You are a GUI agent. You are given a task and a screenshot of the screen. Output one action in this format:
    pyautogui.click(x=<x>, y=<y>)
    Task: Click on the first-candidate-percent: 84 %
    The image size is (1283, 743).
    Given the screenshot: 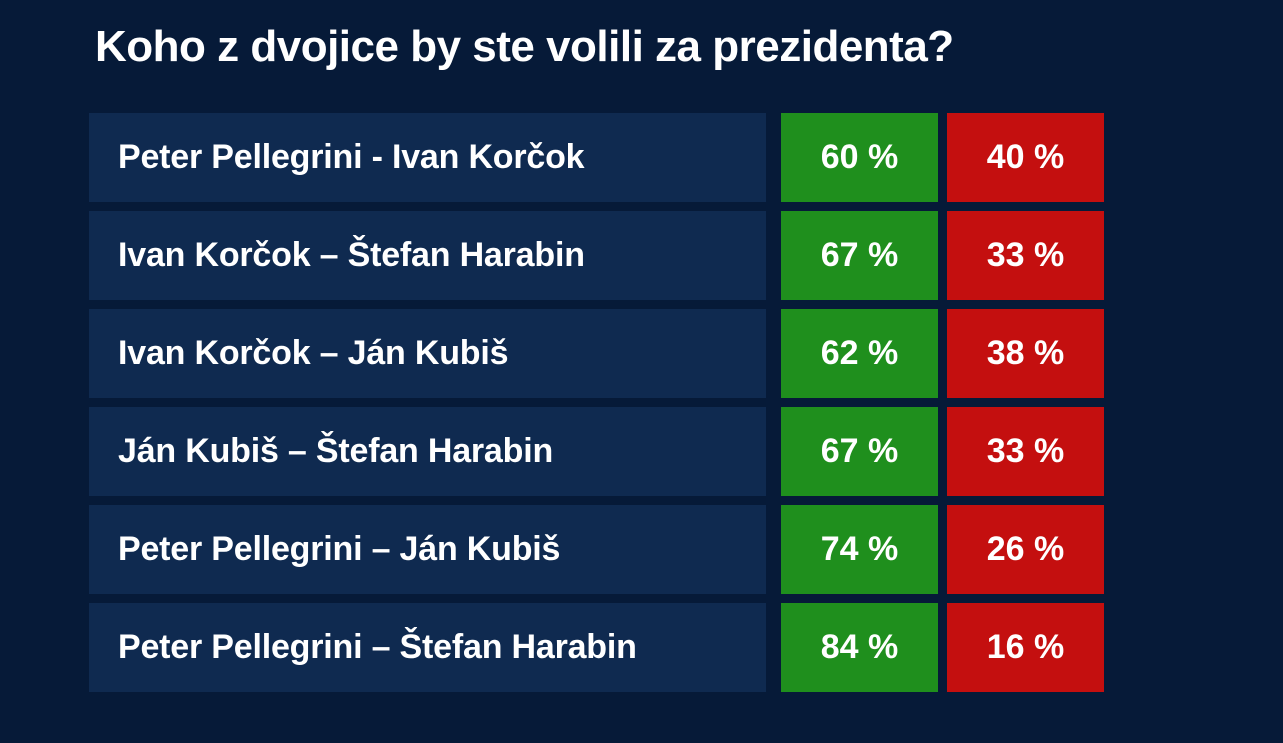 What is the action you would take?
    pyautogui.click(x=859, y=647)
    